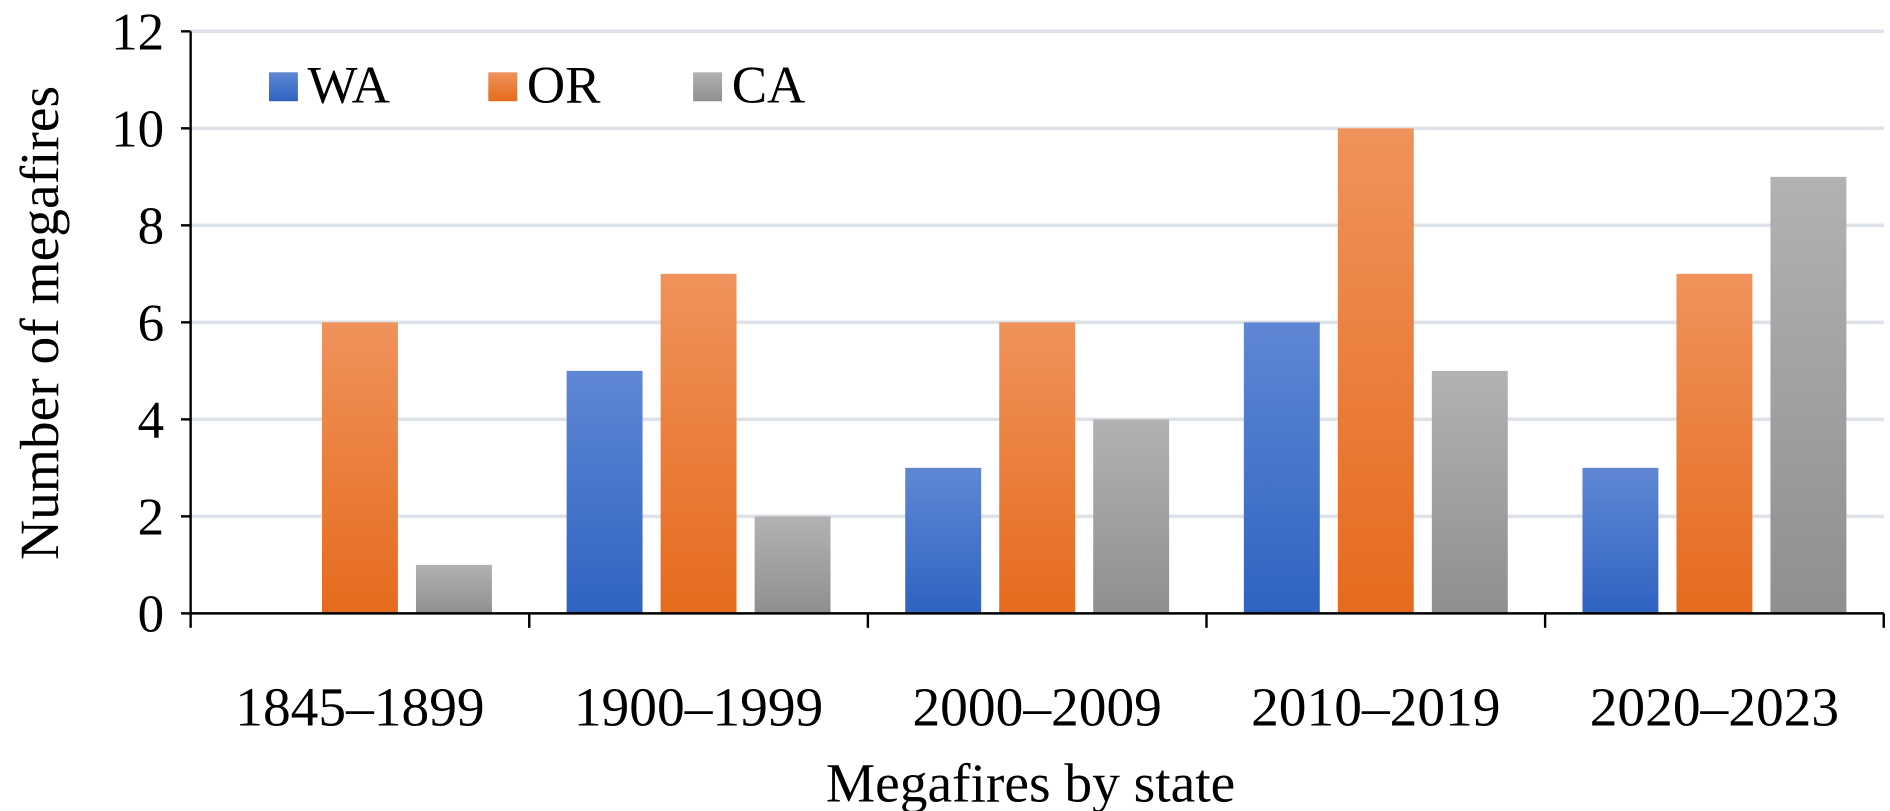 This screenshot has height=811, width=1890. Describe the element at coordinates (503, 87) in the screenshot. I see `legend-swatch-or` at that location.